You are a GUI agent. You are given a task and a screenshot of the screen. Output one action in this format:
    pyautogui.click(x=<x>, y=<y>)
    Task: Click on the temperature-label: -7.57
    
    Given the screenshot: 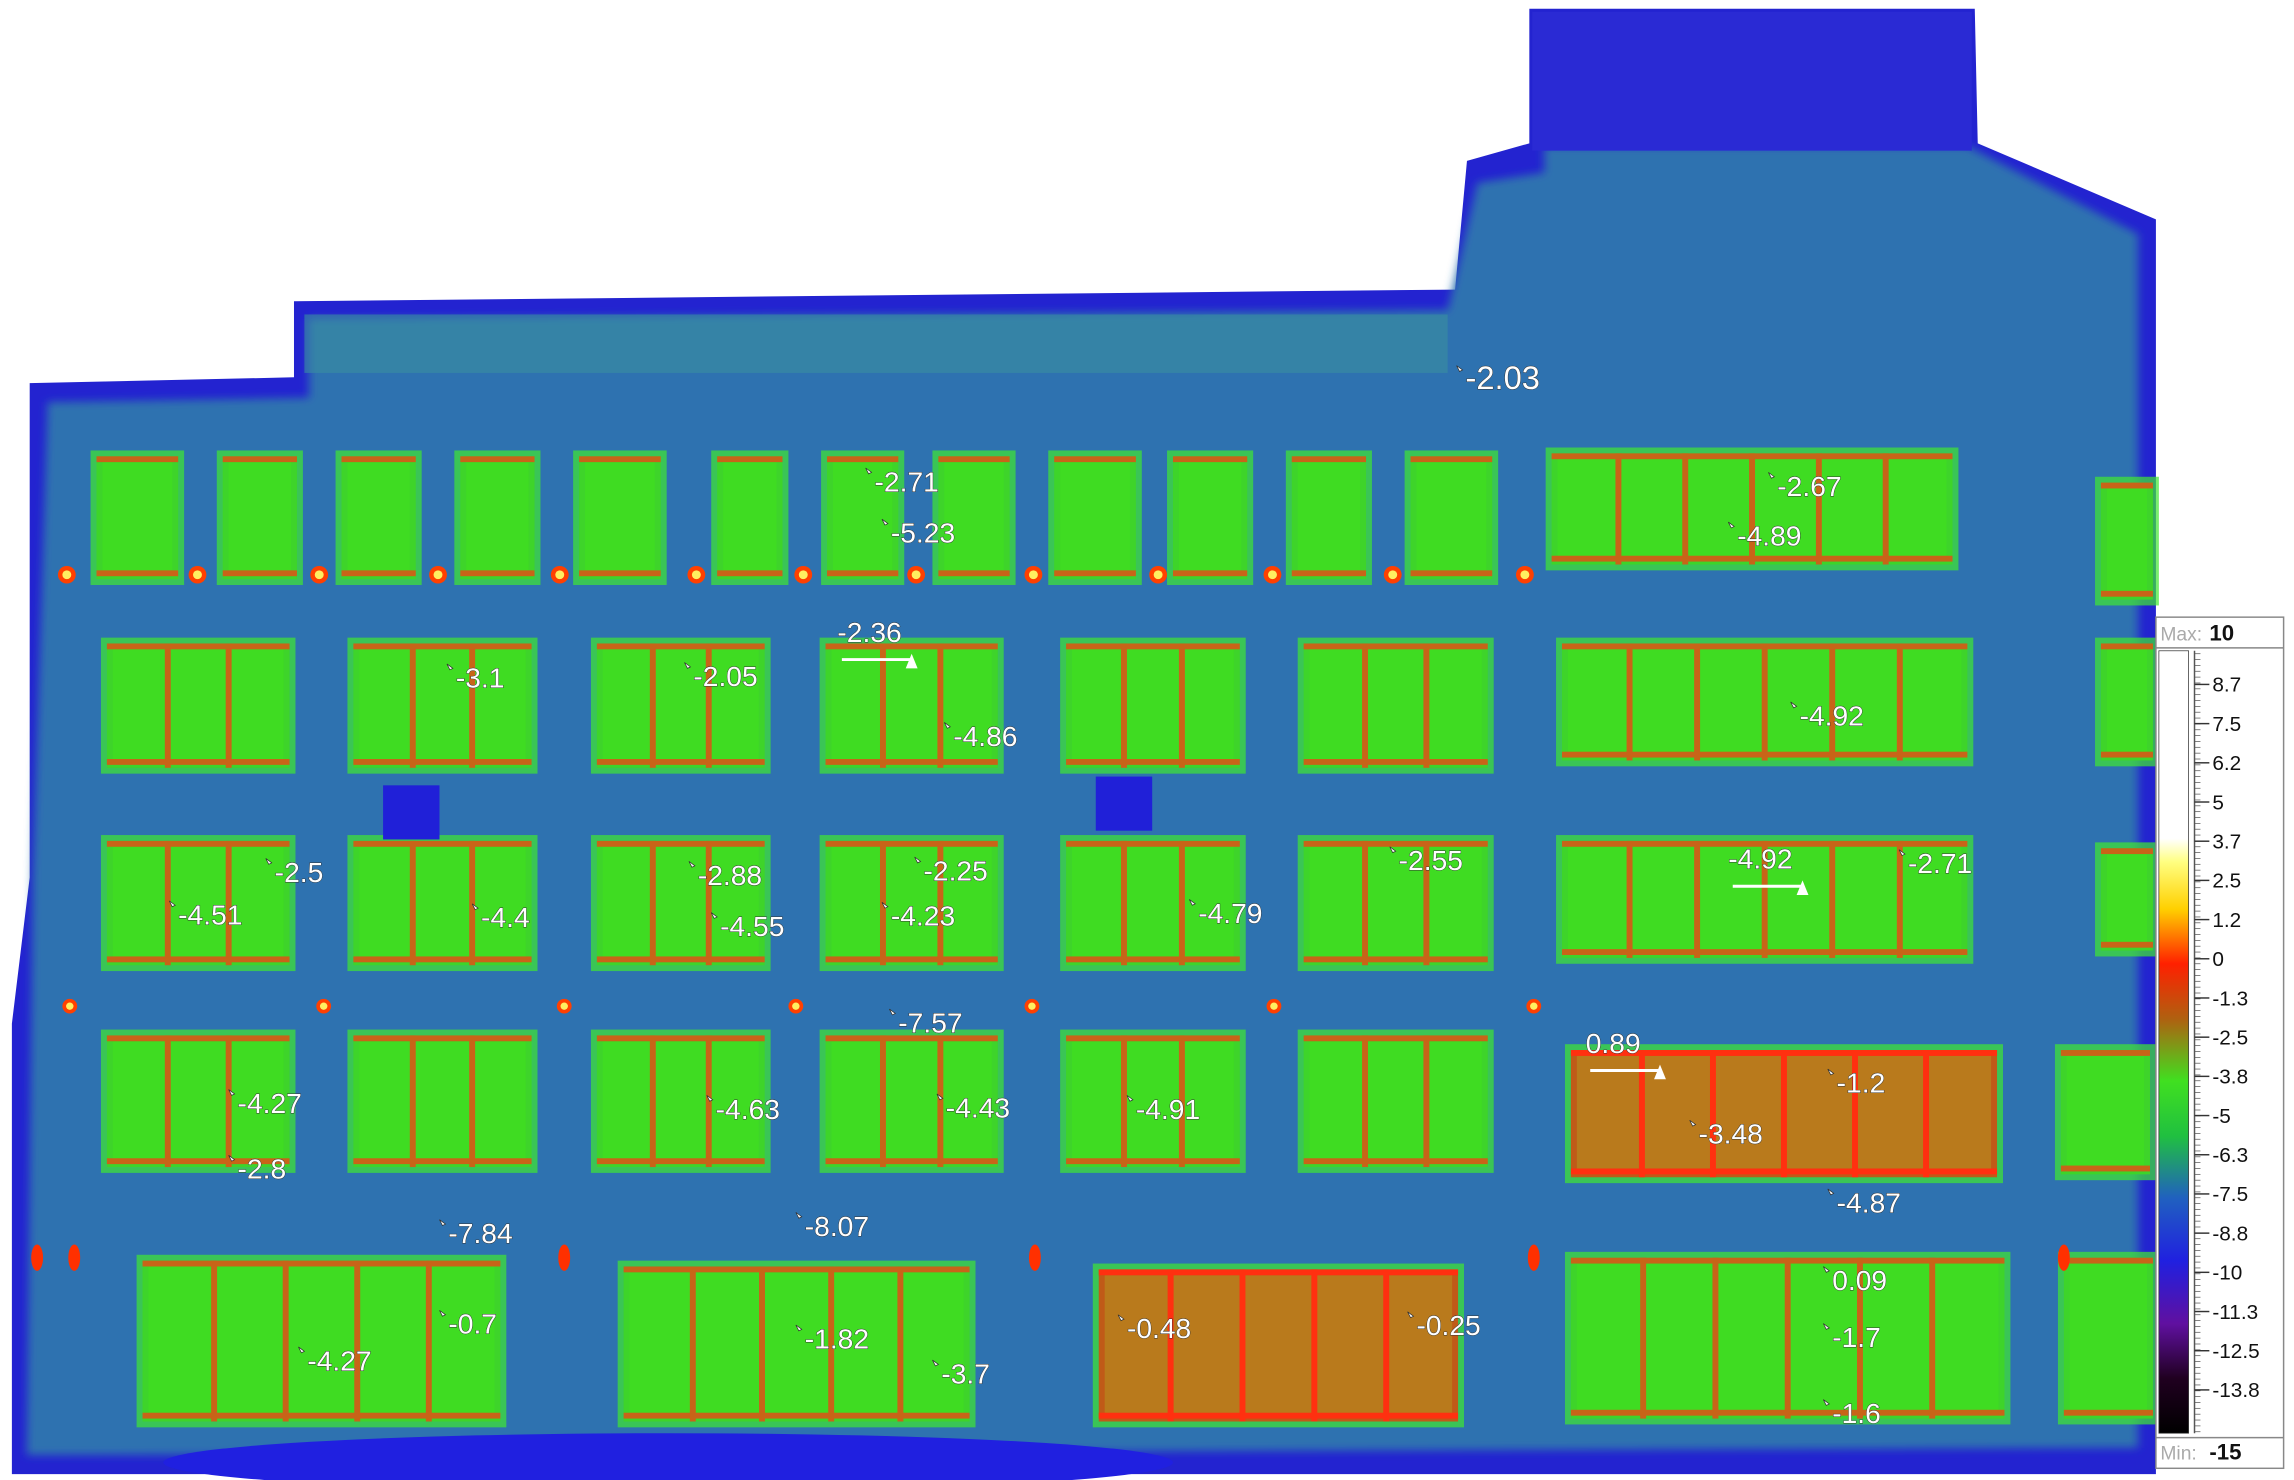 What is the action you would take?
    pyautogui.click(x=930, y=1023)
    